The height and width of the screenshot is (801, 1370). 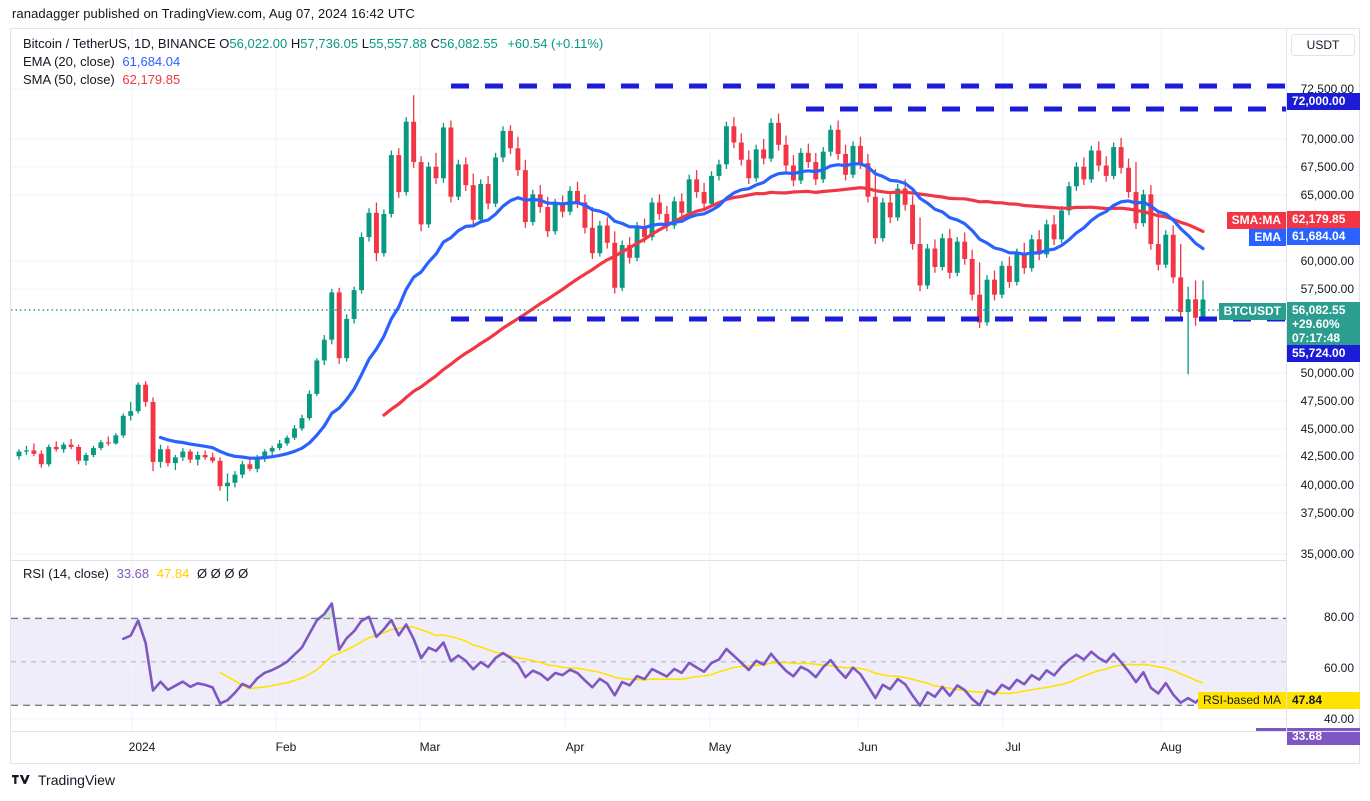 I want to click on pane-divider, so click(x=648, y=560).